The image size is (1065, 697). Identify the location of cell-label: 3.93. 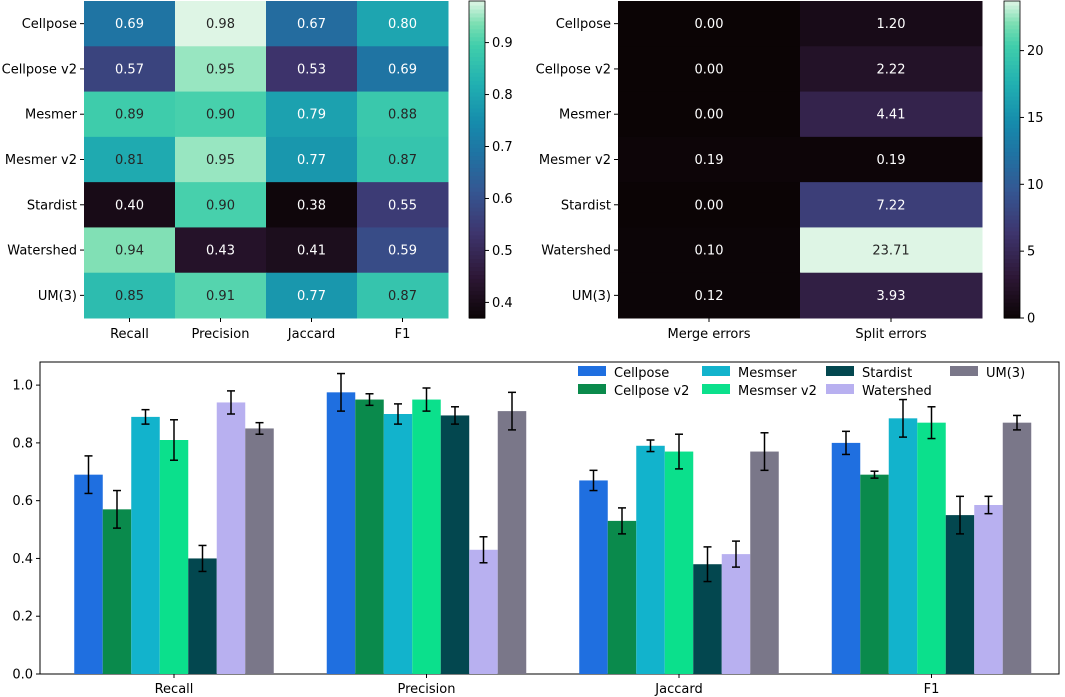
(891, 296).